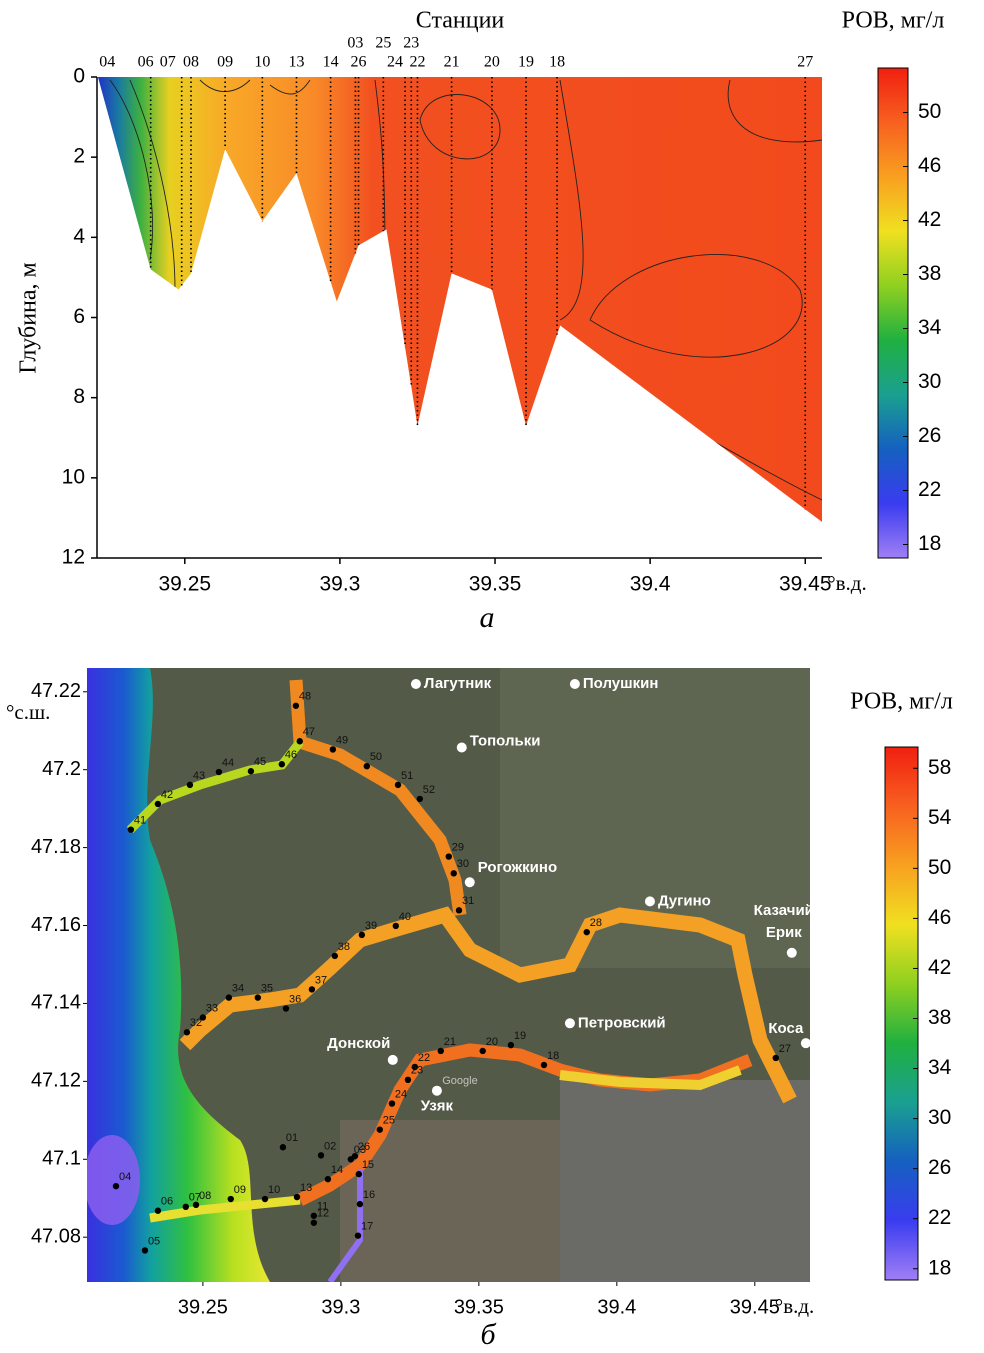  What do you see at coordinates (323, 1214) in the screenshot?
I see `station-label: 12` at bounding box center [323, 1214].